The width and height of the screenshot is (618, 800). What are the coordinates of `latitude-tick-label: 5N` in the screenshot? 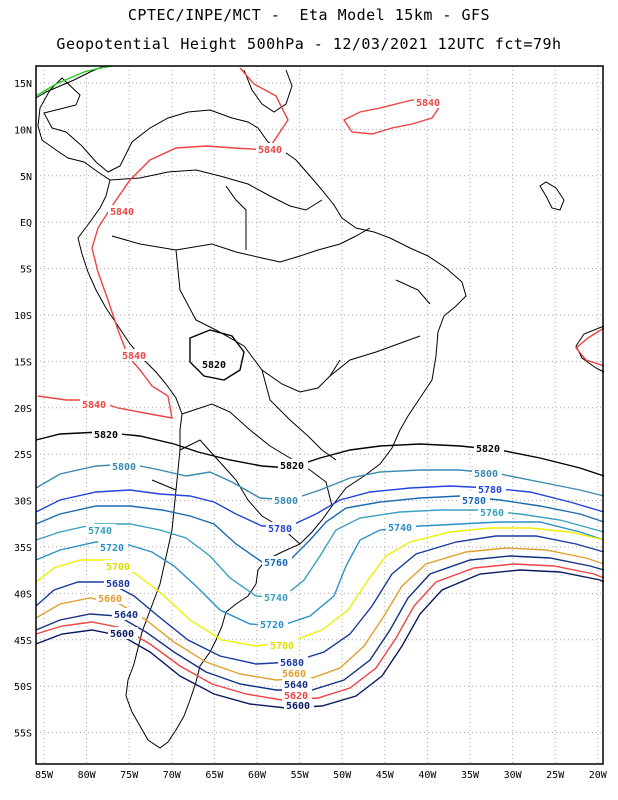 It's located at (26, 177).